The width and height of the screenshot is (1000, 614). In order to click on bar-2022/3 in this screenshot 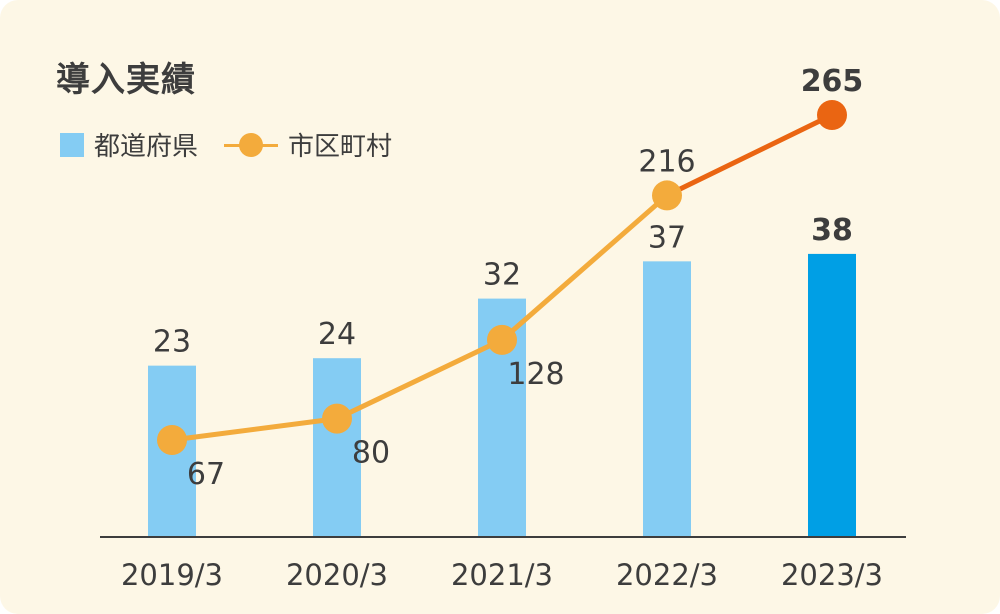, I will do `click(667, 399)`.